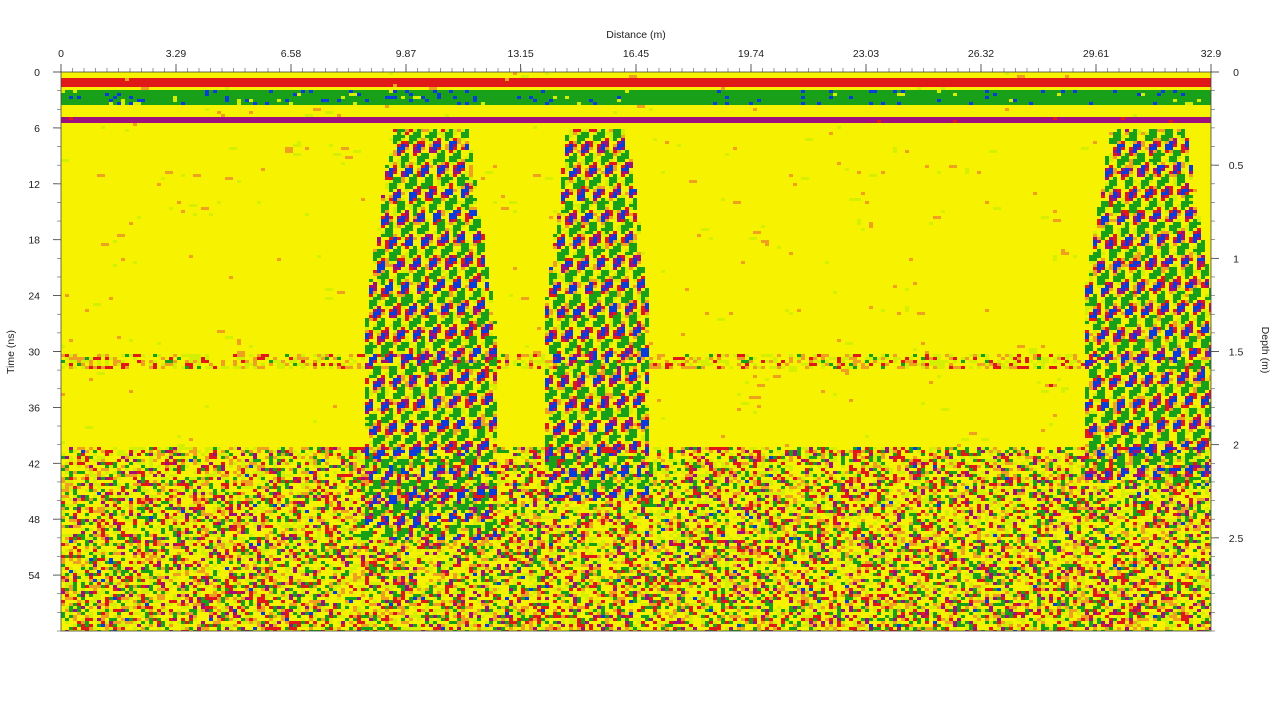 This screenshot has height=720, width=1280. Describe the element at coordinates (1236, 259) in the screenshot. I see `depth-tick-label: 1` at that location.